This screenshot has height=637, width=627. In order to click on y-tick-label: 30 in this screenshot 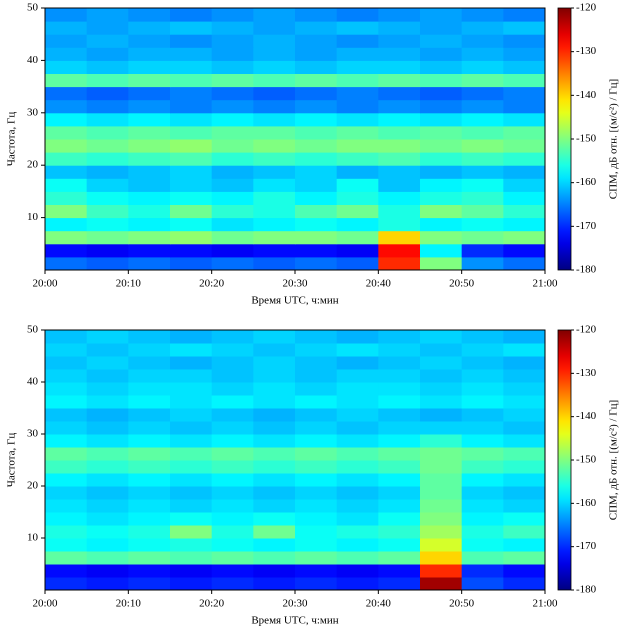, I will do `click(33, 112)`.